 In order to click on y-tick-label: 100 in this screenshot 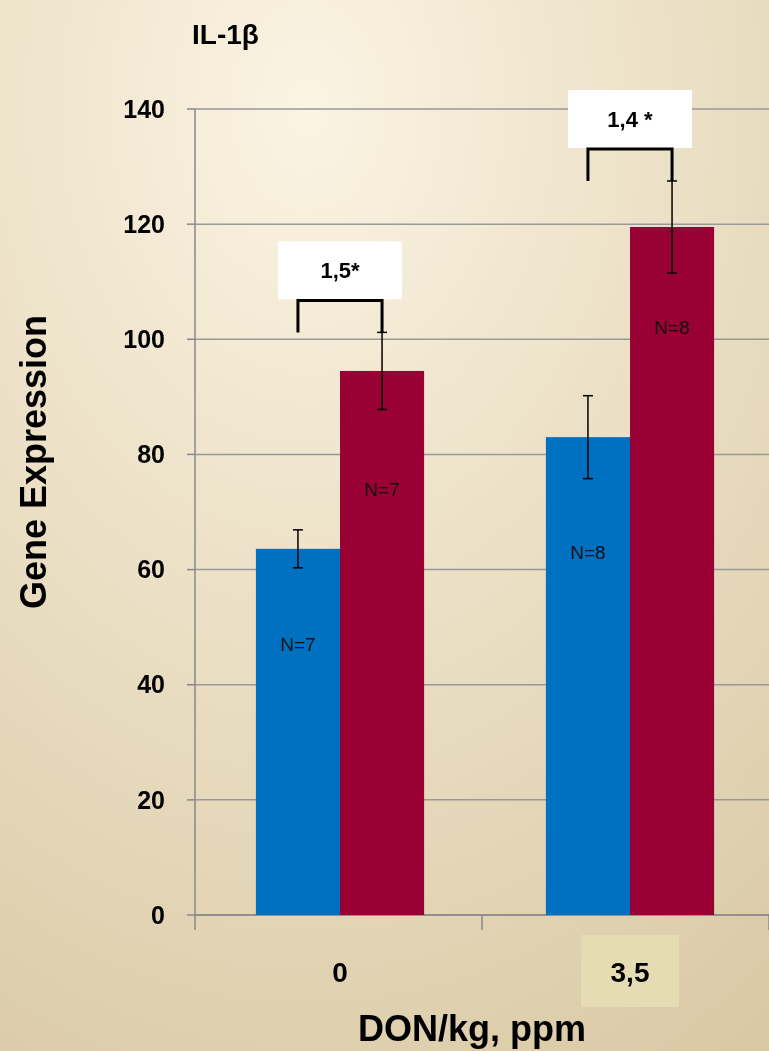, I will do `click(144, 339)`.